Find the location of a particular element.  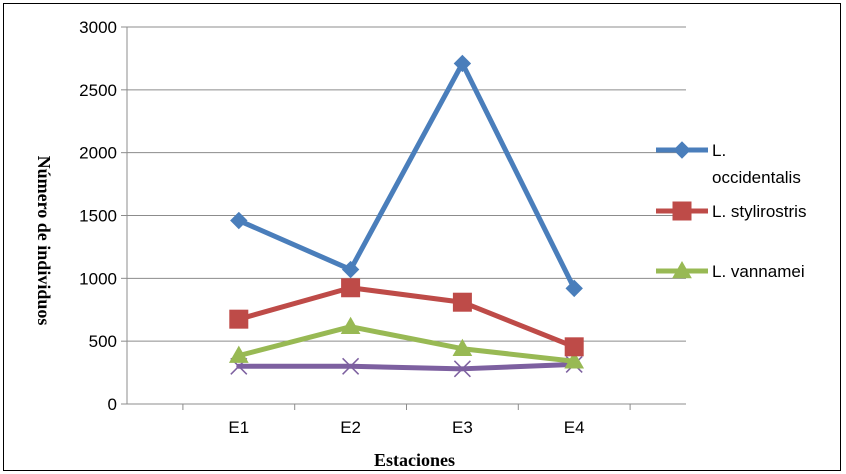

y-tick-label: 0 is located at coordinates (112, 404).